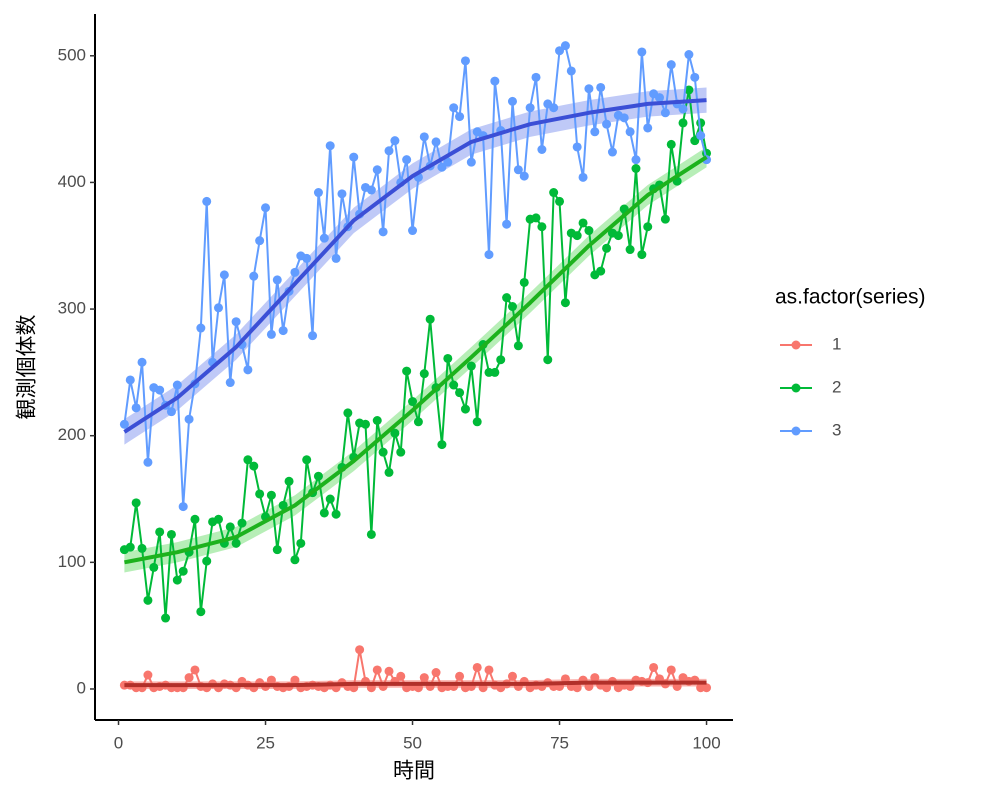 This screenshot has width=1000, height=804. Describe the element at coordinates (836, 429) in the screenshot. I see `legend-label: 3` at that location.